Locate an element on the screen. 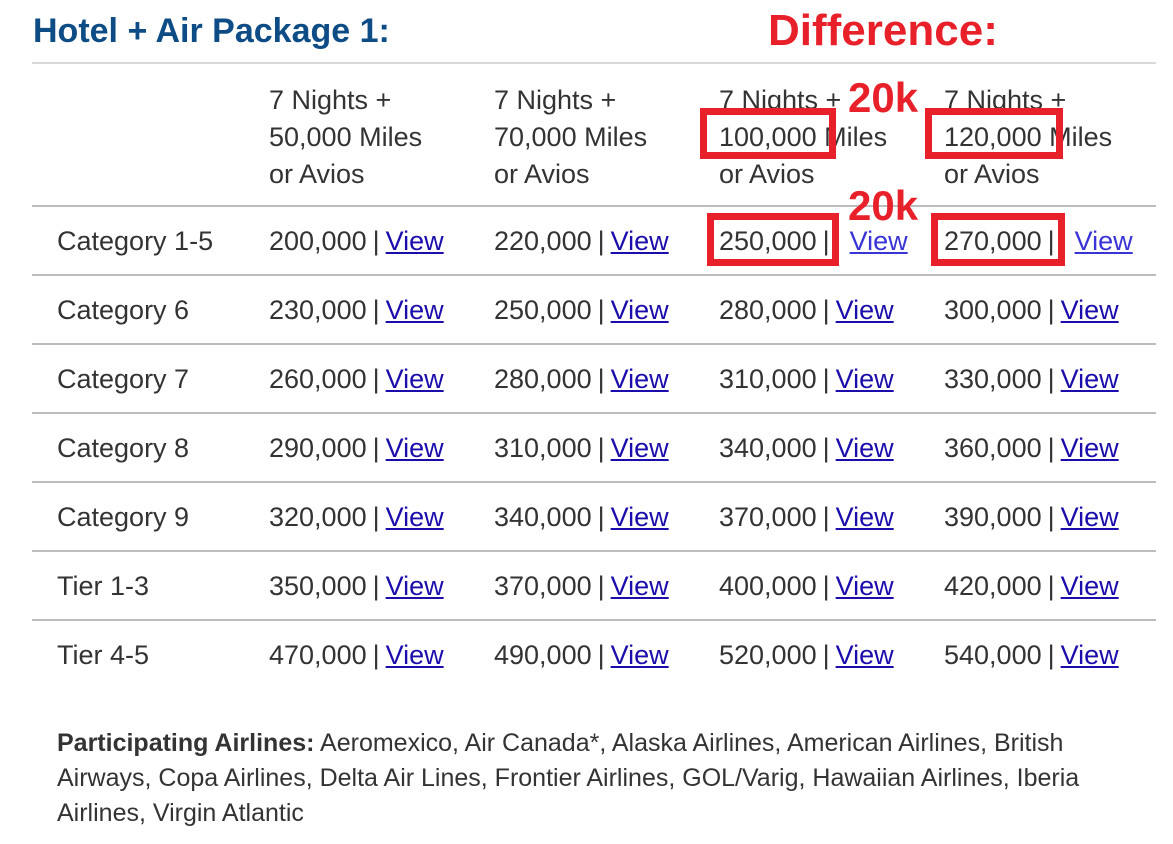 The width and height of the screenshot is (1173, 844). row-difference-label: 20k is located at coordinates (883, 205).